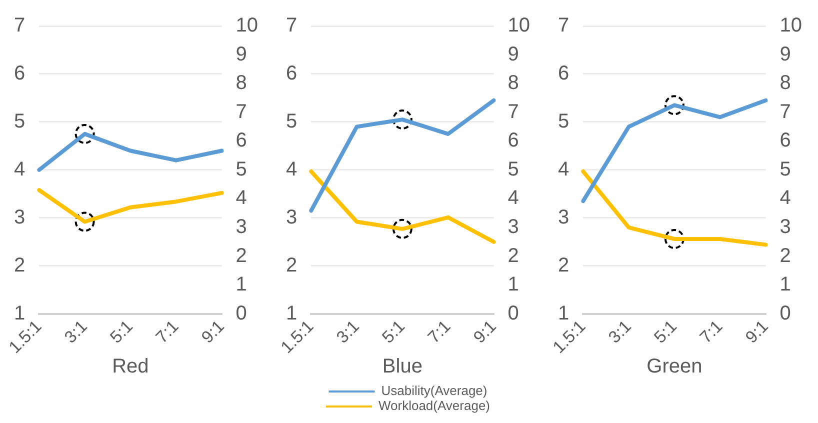 The height and width of the screenshot is (423, 818). What do you see at coordinates (434, 390) in the screenshot?
I see `legend-label: Usability(Average)` at bounding box center [434, 390].